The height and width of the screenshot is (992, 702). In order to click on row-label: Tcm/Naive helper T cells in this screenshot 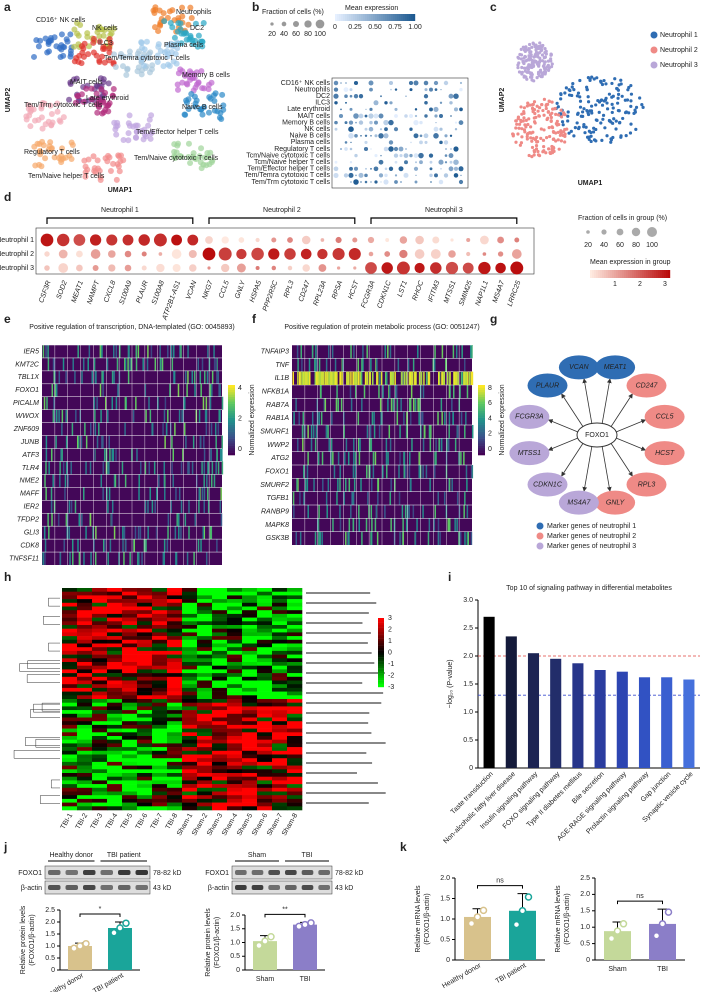, I will do `click(292, 162)`.